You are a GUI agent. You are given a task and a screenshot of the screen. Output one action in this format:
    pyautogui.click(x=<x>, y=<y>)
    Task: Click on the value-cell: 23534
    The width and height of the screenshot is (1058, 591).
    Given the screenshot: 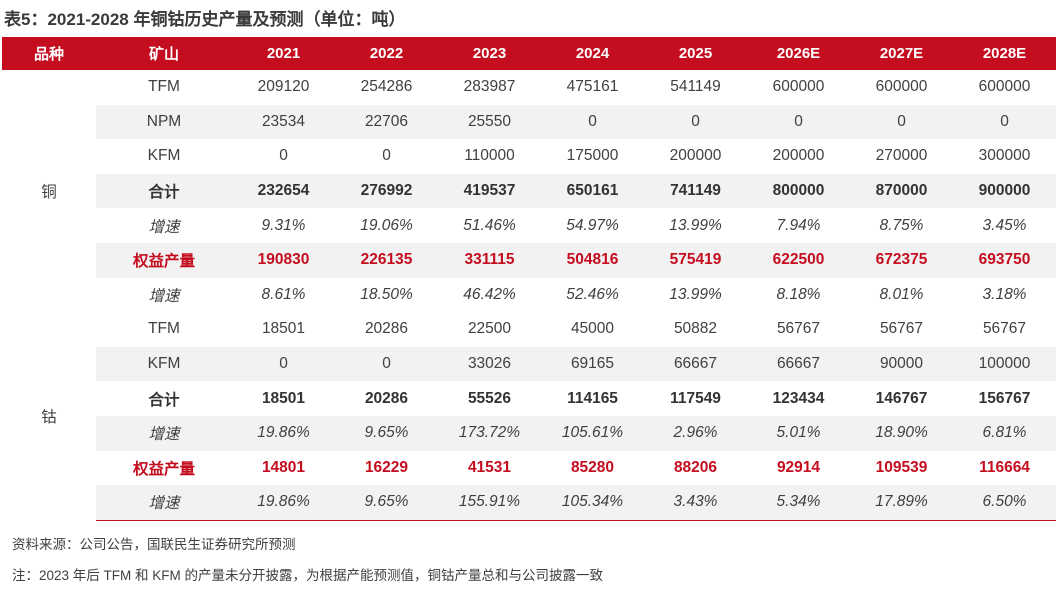 What is the action you would take?
    pyautogui.click(x=283, y=122)
    